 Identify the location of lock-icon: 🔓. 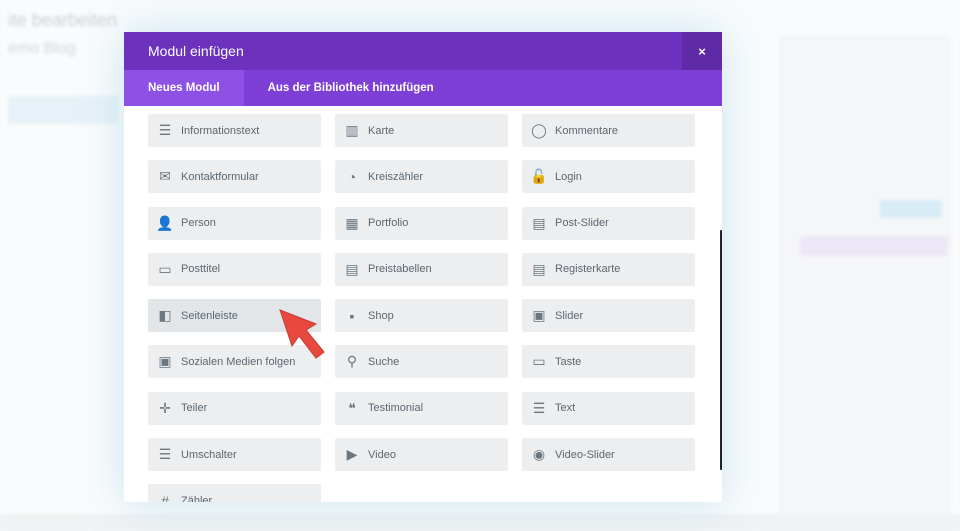
(539, 176).